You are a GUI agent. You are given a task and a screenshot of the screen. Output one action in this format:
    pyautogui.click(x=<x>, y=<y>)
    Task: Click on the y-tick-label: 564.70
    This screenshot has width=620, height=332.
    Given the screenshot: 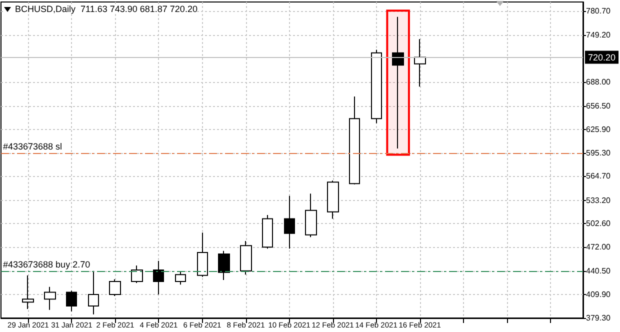 What is the action you would take?
    pyautogui.click(x=599, y=176)
    